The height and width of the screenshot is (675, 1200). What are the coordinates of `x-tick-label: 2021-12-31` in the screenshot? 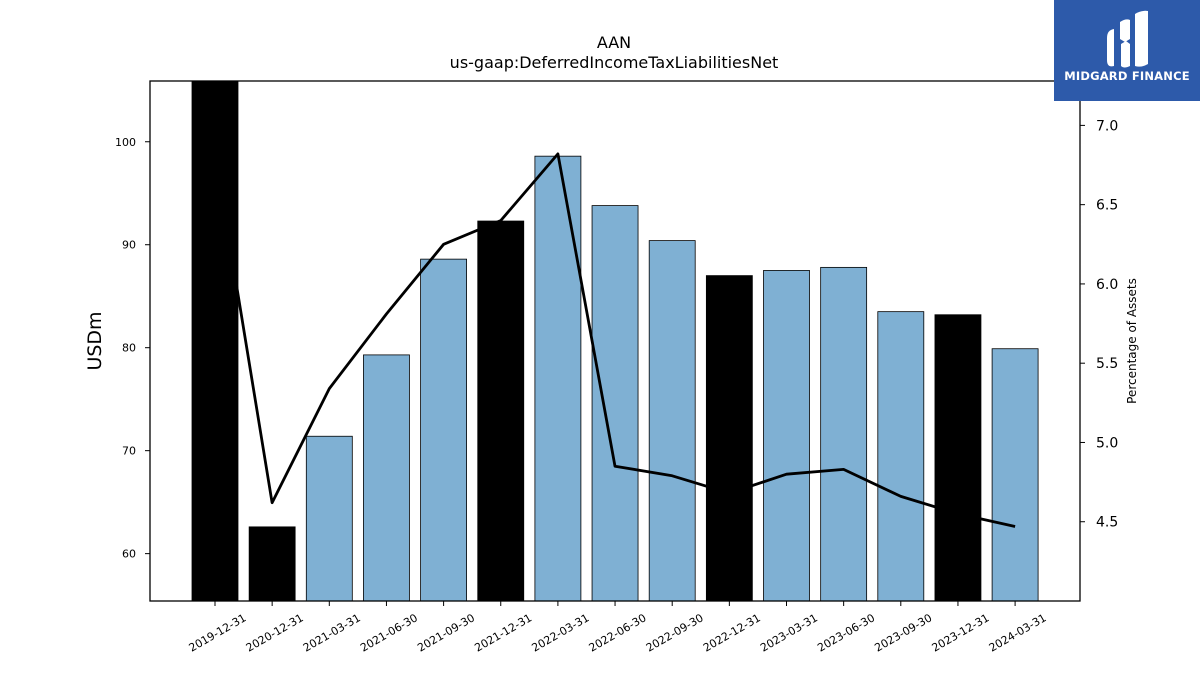 It's located at (503, 632).